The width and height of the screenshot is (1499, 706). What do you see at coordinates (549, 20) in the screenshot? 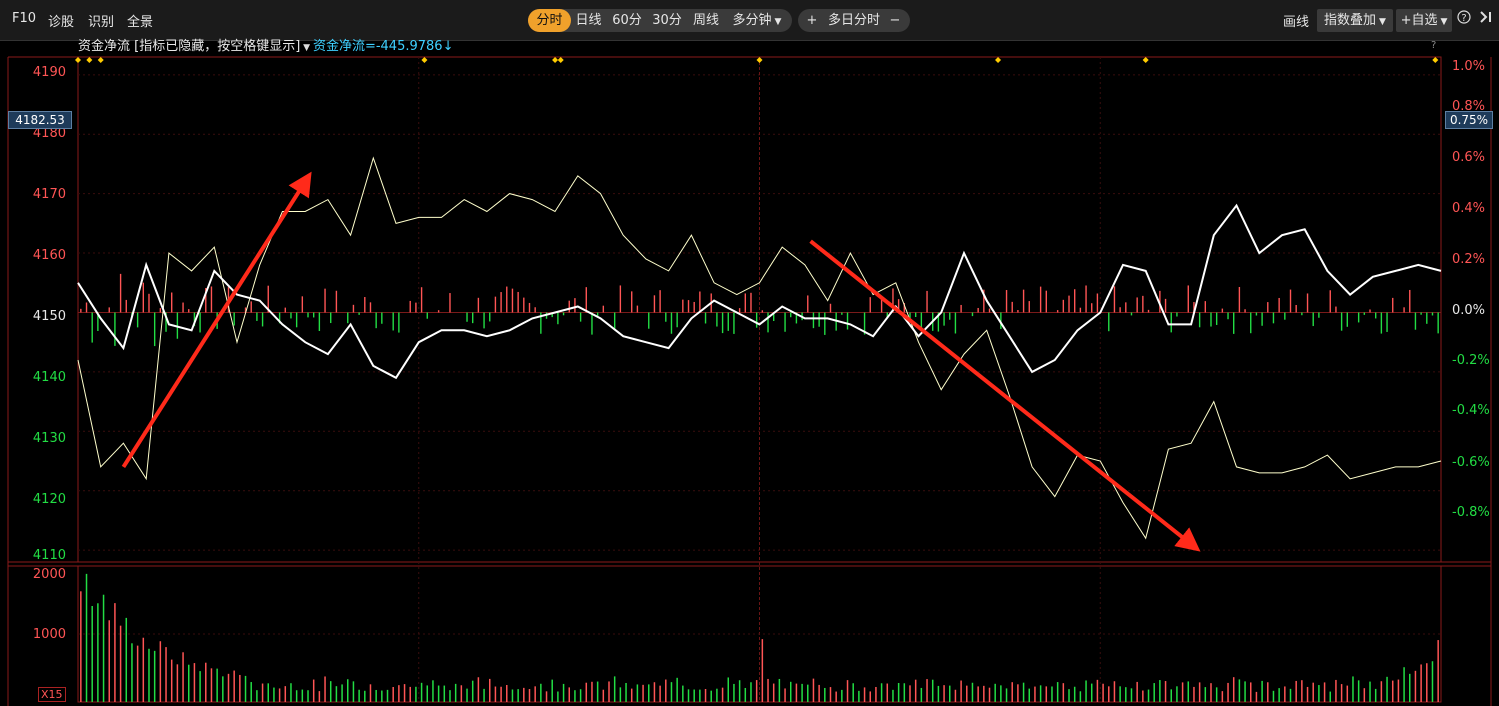
I see `tab-intraday: 分时` at bounding box center [549, 20].